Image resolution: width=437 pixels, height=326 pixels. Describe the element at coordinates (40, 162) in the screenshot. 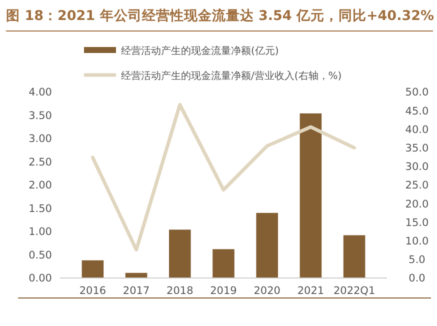

I see `y-tick-label: 2.50` at that location.